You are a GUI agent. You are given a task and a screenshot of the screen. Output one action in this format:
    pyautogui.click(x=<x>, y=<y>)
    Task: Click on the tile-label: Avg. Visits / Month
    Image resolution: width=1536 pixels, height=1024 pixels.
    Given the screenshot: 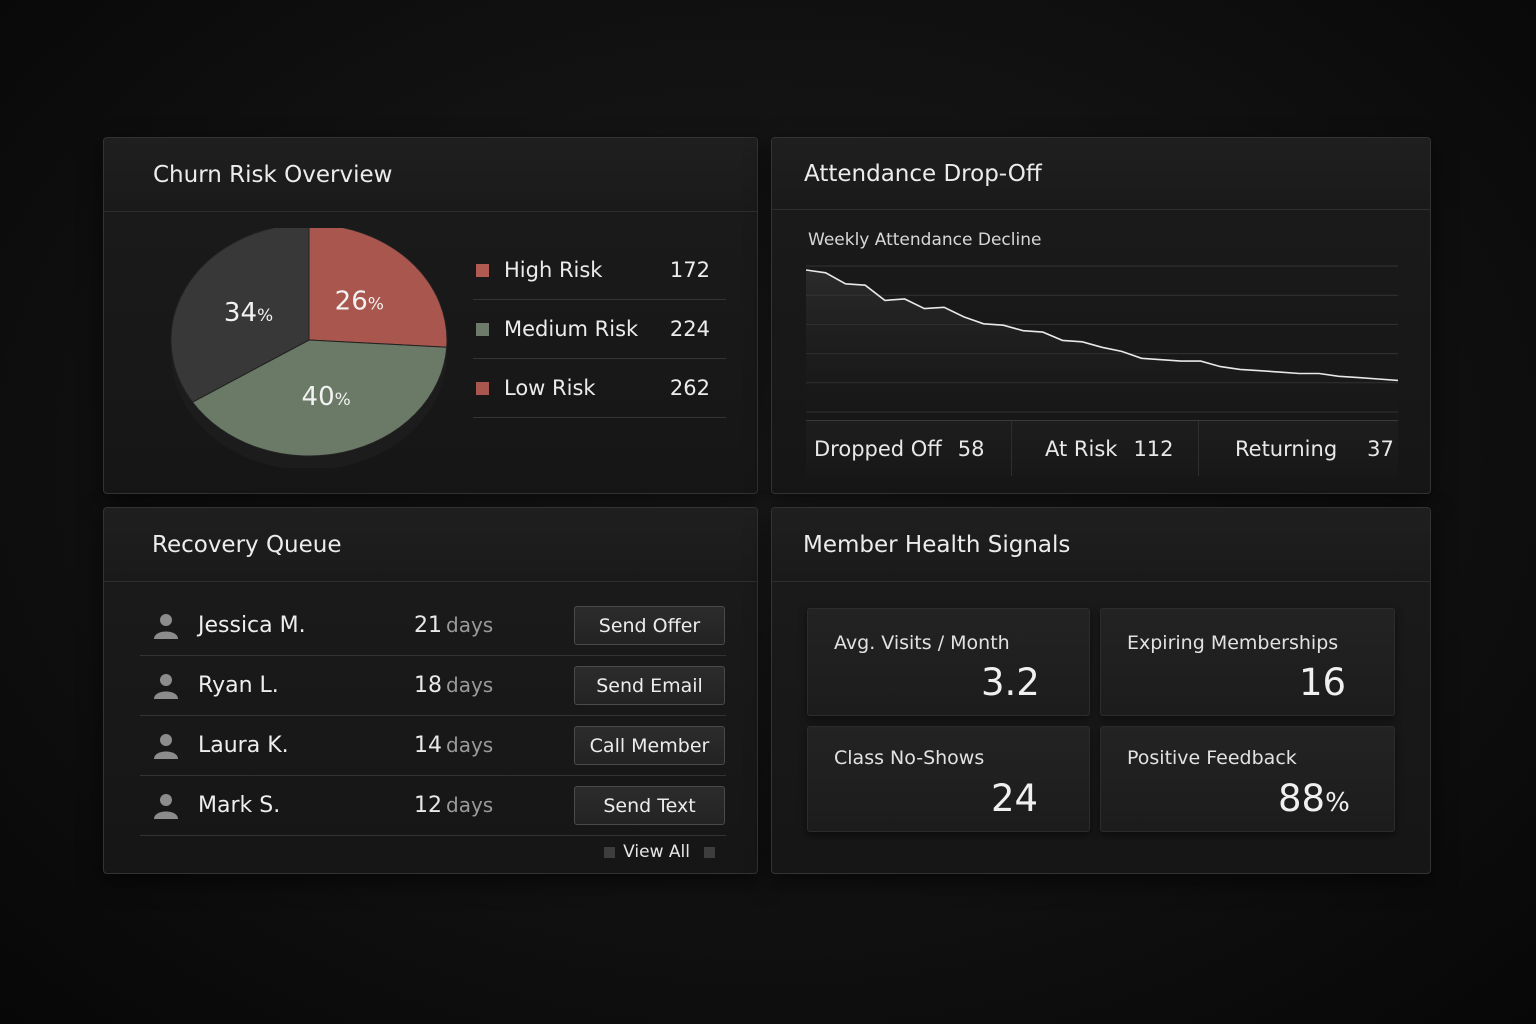 What is the action you would take?
    pyautogui.click(x=922, y=643)
    